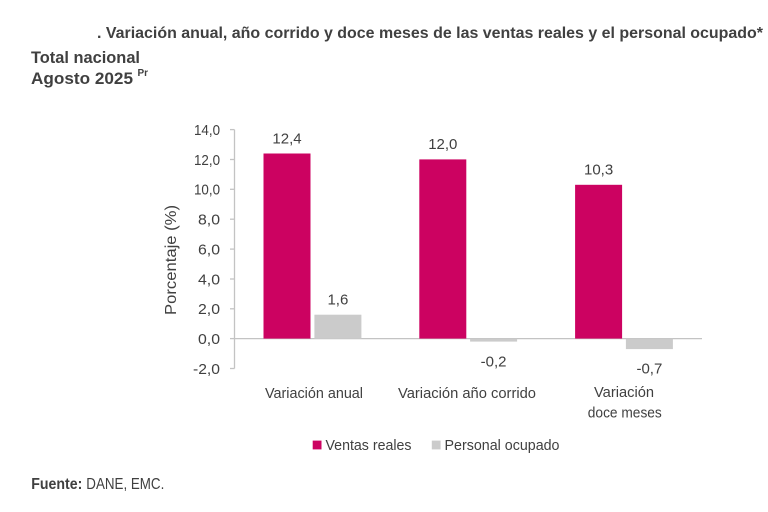  Describe the element at coordinates (143, 73) in the screenshot. I see `svg-text: Pr` at that location.